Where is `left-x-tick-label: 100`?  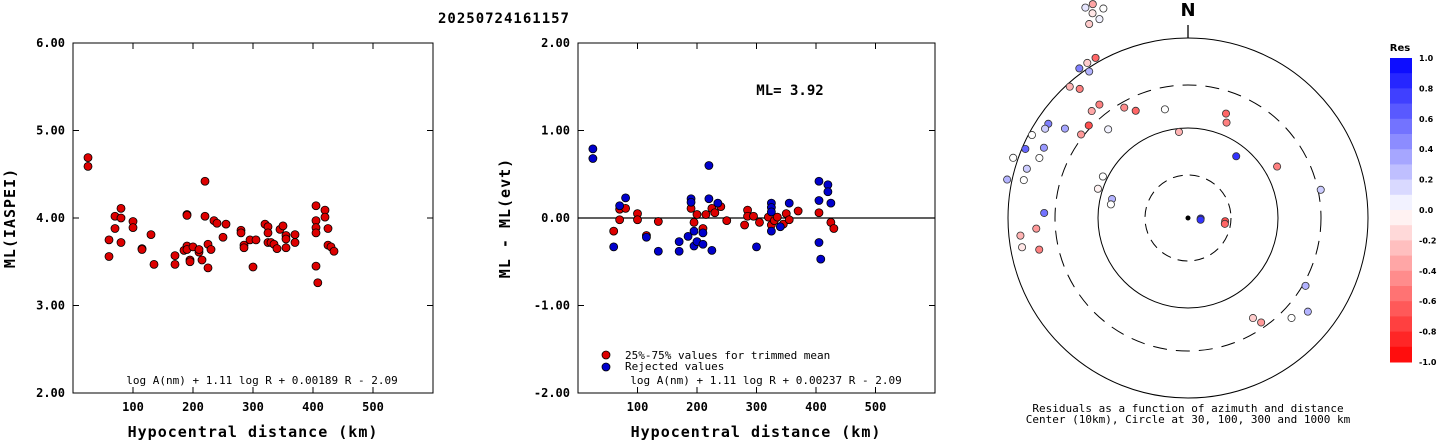
left-x-tick-label: 100 is located at coordinates (133, 407).